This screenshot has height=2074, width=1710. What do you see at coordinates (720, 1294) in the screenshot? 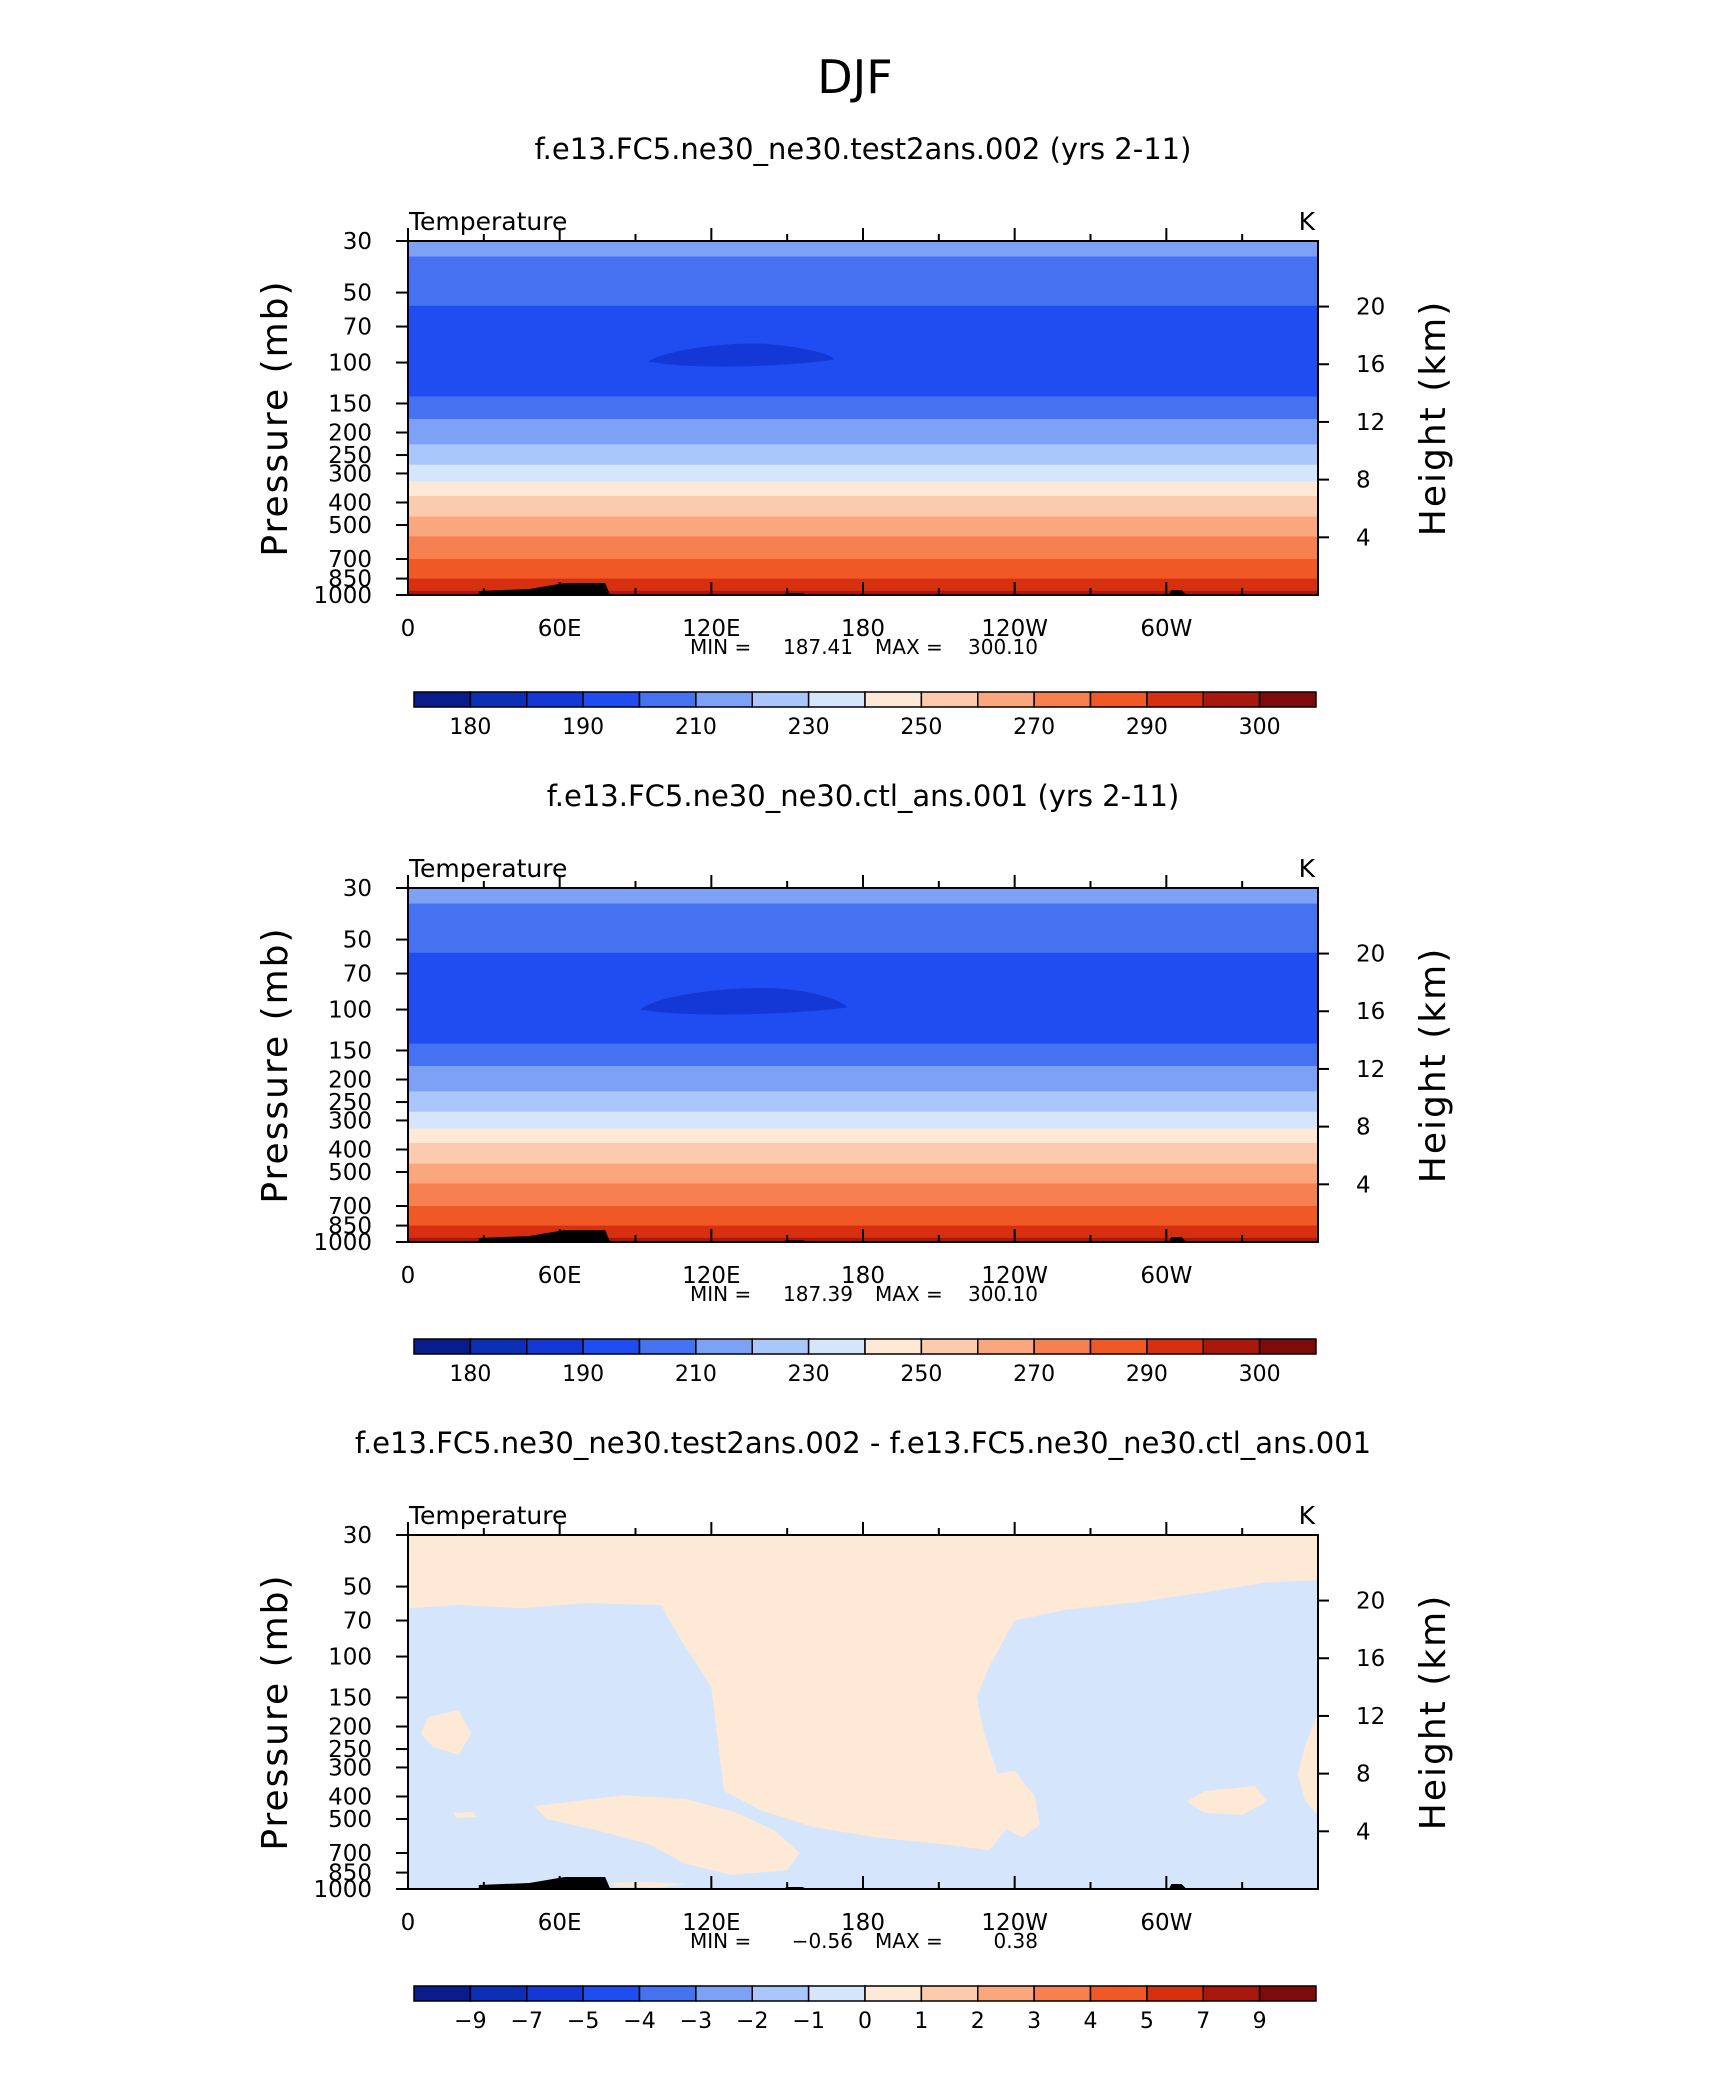
I see `min-label: MIN =` at bounding box center [720, 1294].